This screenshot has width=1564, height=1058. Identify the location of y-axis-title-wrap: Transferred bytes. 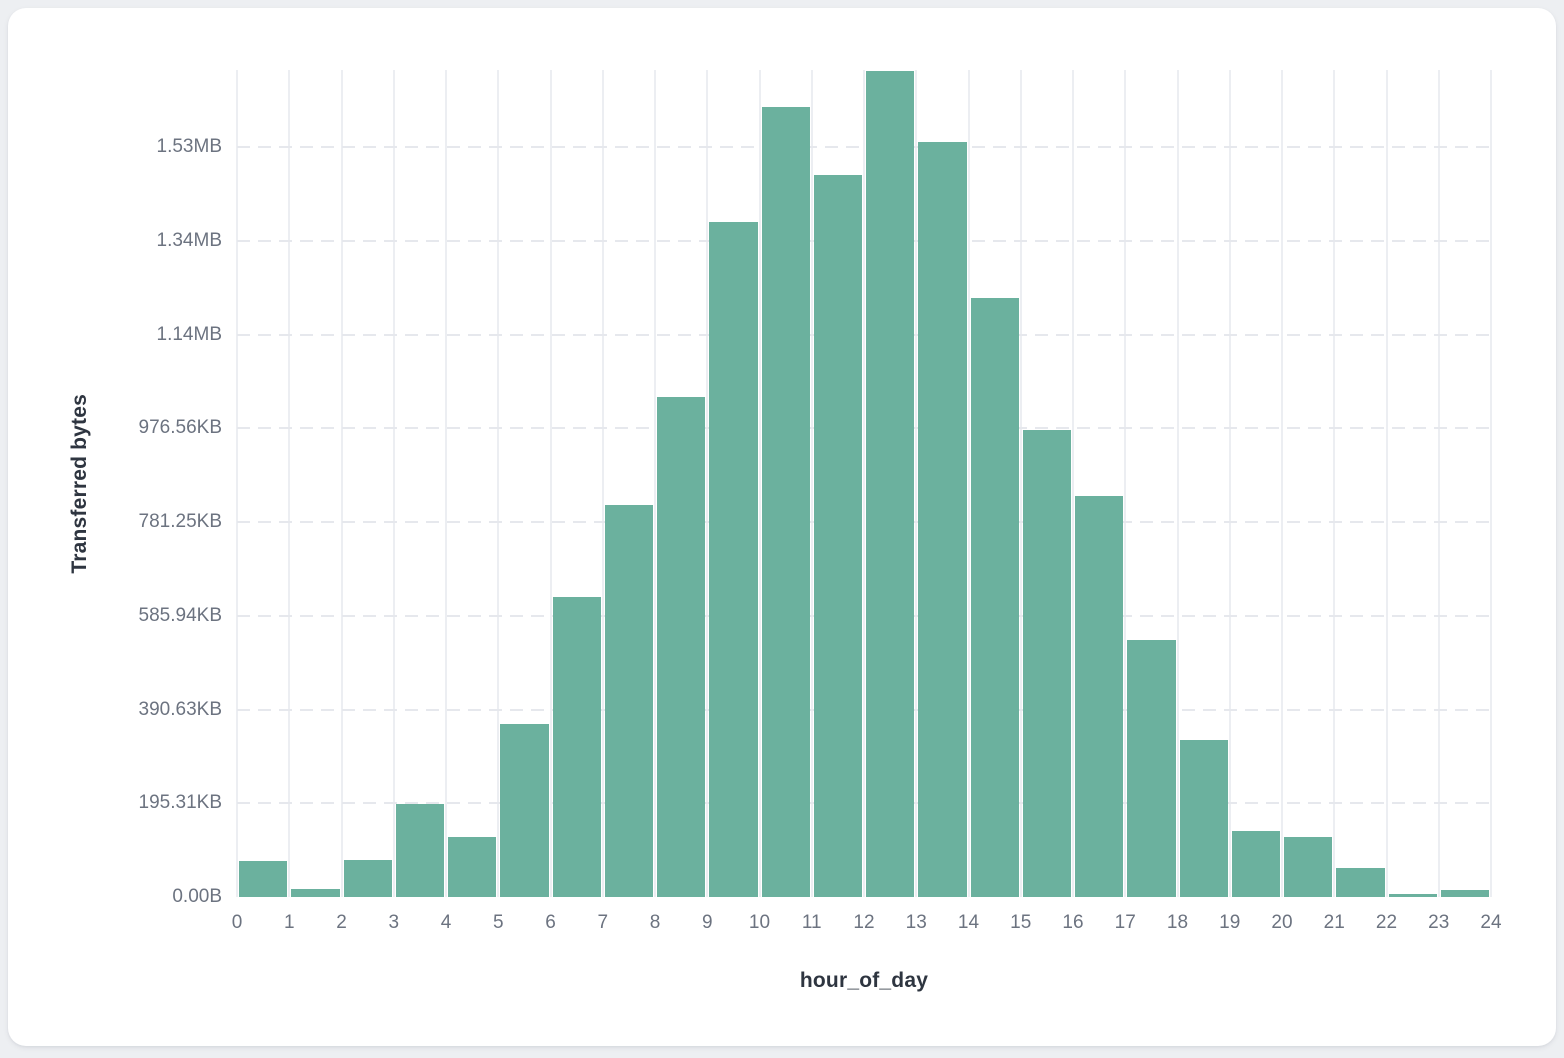
(80, 483).